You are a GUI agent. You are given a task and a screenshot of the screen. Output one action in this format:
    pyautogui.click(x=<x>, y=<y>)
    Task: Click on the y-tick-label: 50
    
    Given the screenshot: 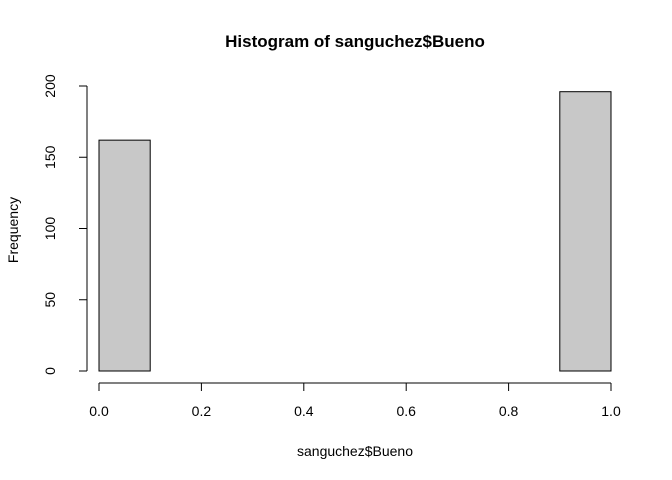 What is the action you would take?
    pyautogui.click(x=50, y=300)
    